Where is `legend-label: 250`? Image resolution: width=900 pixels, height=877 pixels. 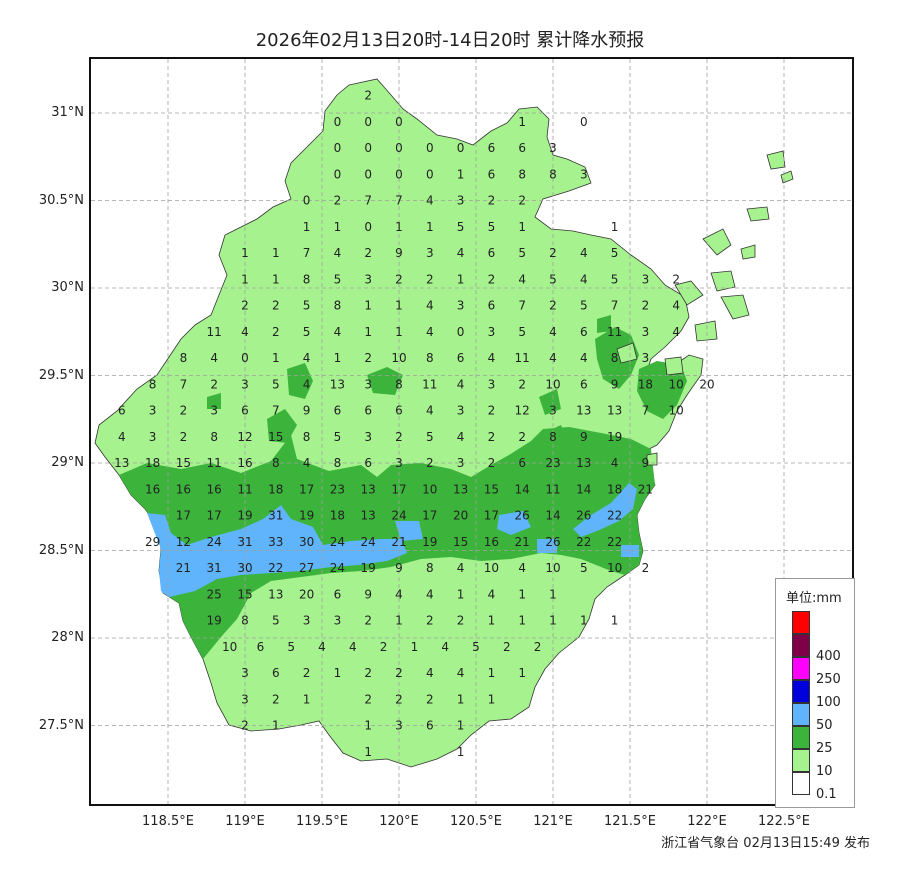
legend-label: 250 is located at coordinates (828, 679).